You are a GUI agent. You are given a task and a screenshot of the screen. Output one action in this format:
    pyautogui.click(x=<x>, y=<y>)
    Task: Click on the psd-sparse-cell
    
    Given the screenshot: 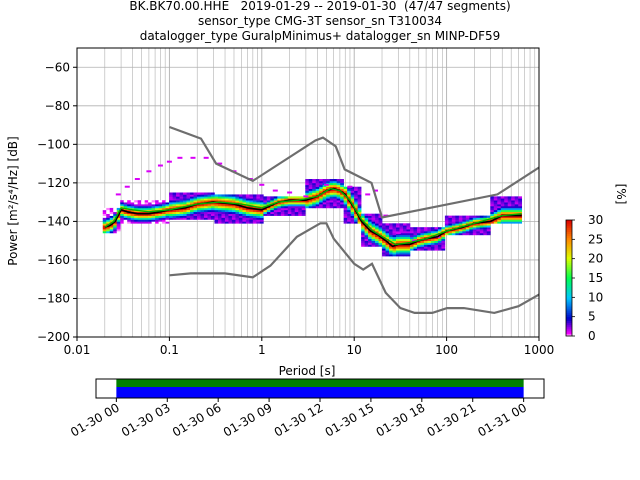 What is the action you would take?
    pyautogui.click(x=275, y=190)
    